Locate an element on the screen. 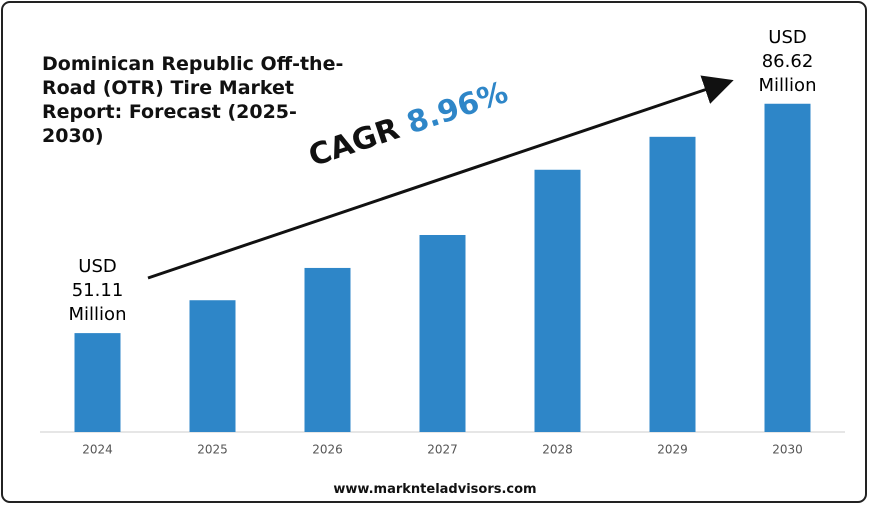  value-label: USD 86.62 Million is located at coordinates (787, 61).